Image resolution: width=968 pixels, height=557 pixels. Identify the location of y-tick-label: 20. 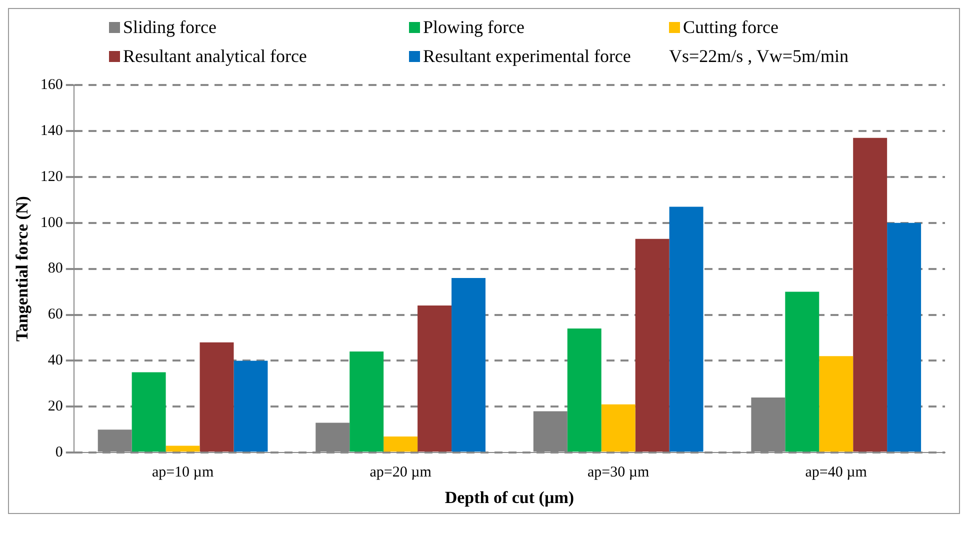
(55, 406).